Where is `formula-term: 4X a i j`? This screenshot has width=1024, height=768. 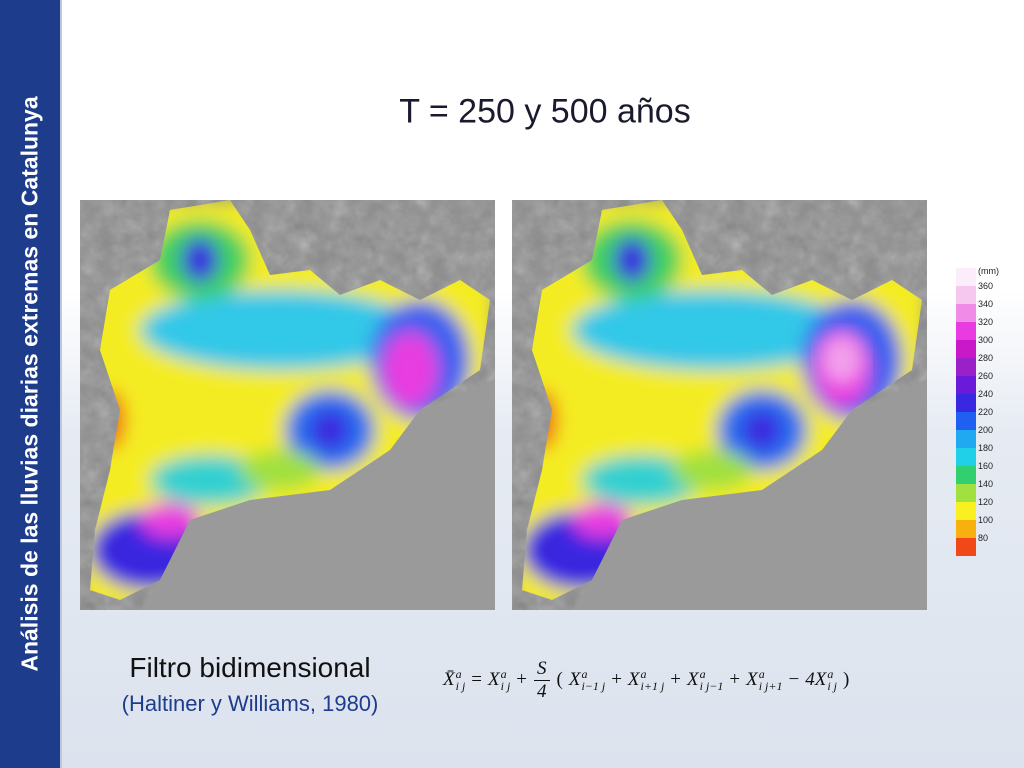
formula-term: 4X a i j is located at coordinates (821, 680).